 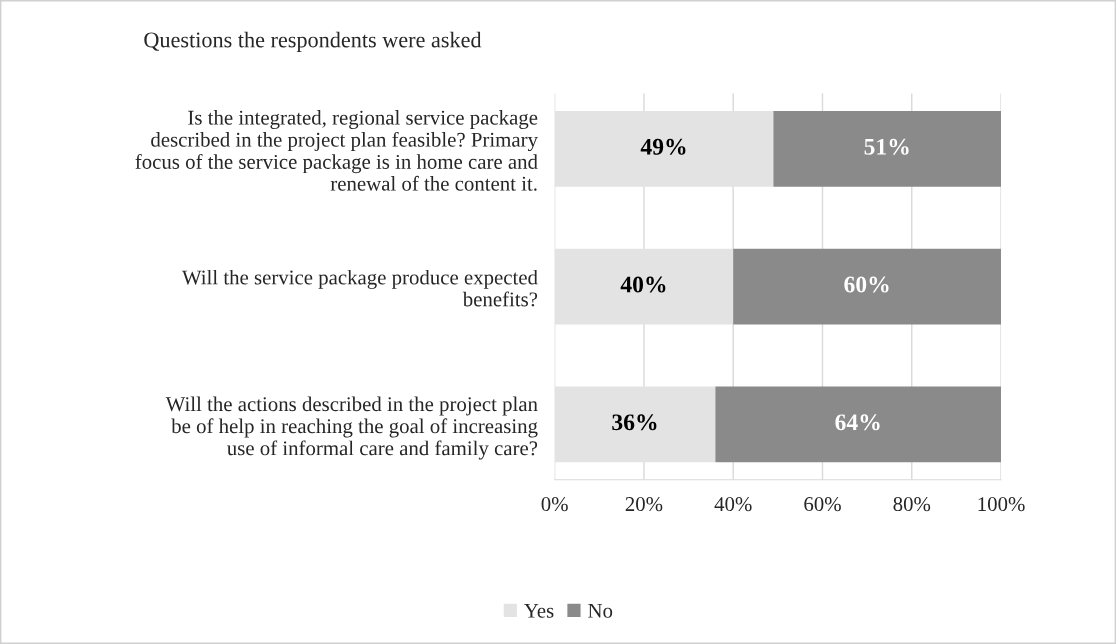 I want to click on legend-label: No, so click(x=600, y=610).